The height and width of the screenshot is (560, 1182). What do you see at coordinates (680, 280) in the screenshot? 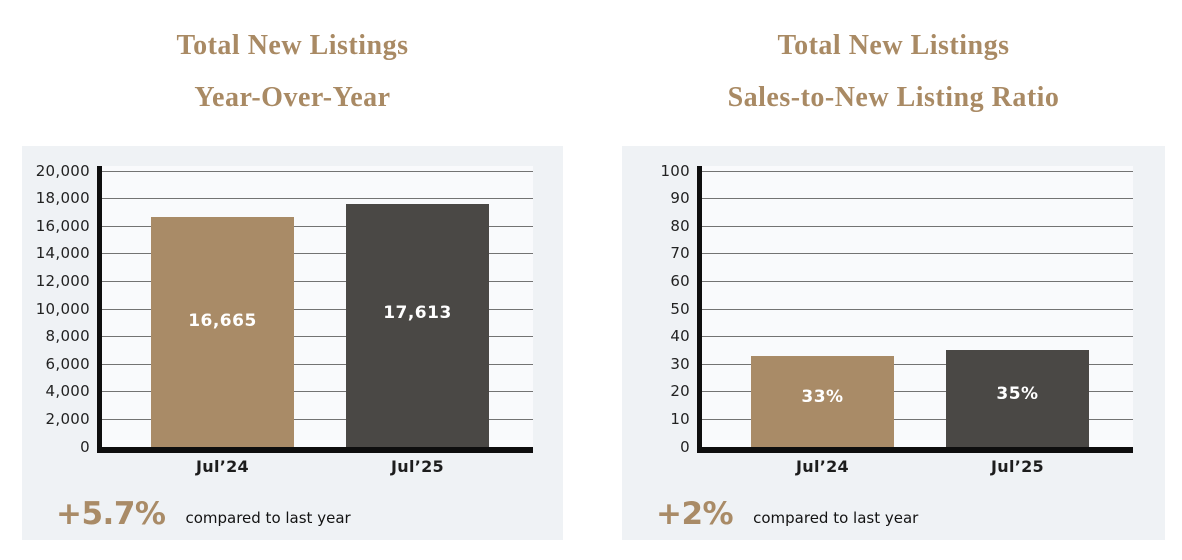
I see `y-tick-label: 60` at bounding box center [680, 280].